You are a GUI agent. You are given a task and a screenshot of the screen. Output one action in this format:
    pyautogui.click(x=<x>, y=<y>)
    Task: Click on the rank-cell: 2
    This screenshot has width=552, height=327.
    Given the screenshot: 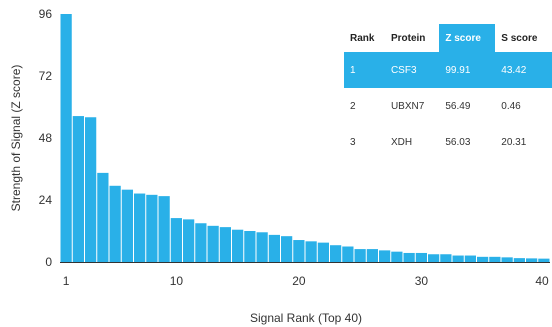 What is the action you would take?
    pyautogui.click(x=353, y=106)
    